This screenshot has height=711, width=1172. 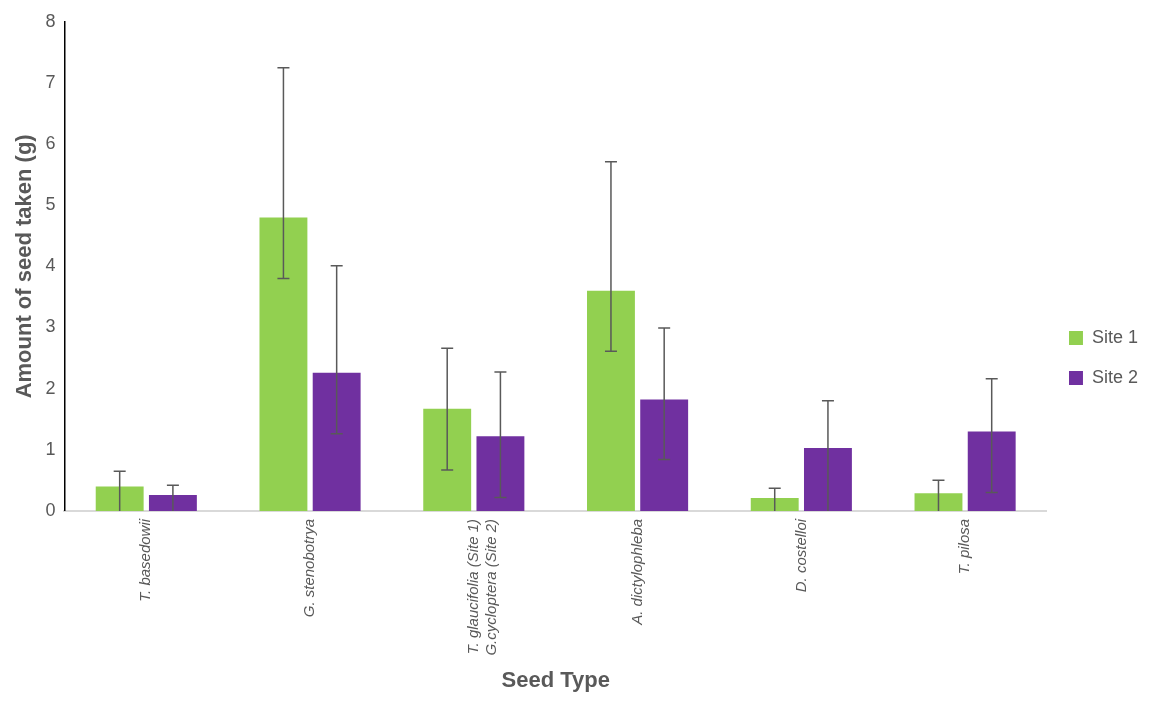 I want to click on y-tick-label: 8, so click(x=50, y=20).